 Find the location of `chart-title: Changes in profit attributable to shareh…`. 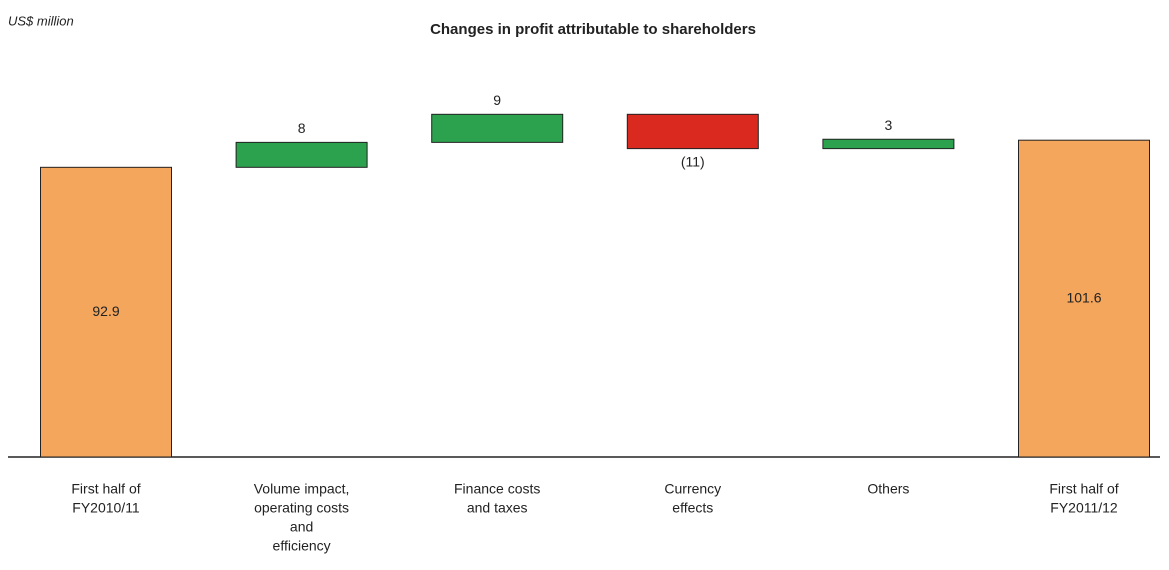

chart-title: Changes in profit attributable to shareh… is located at coordinates (593, 29).